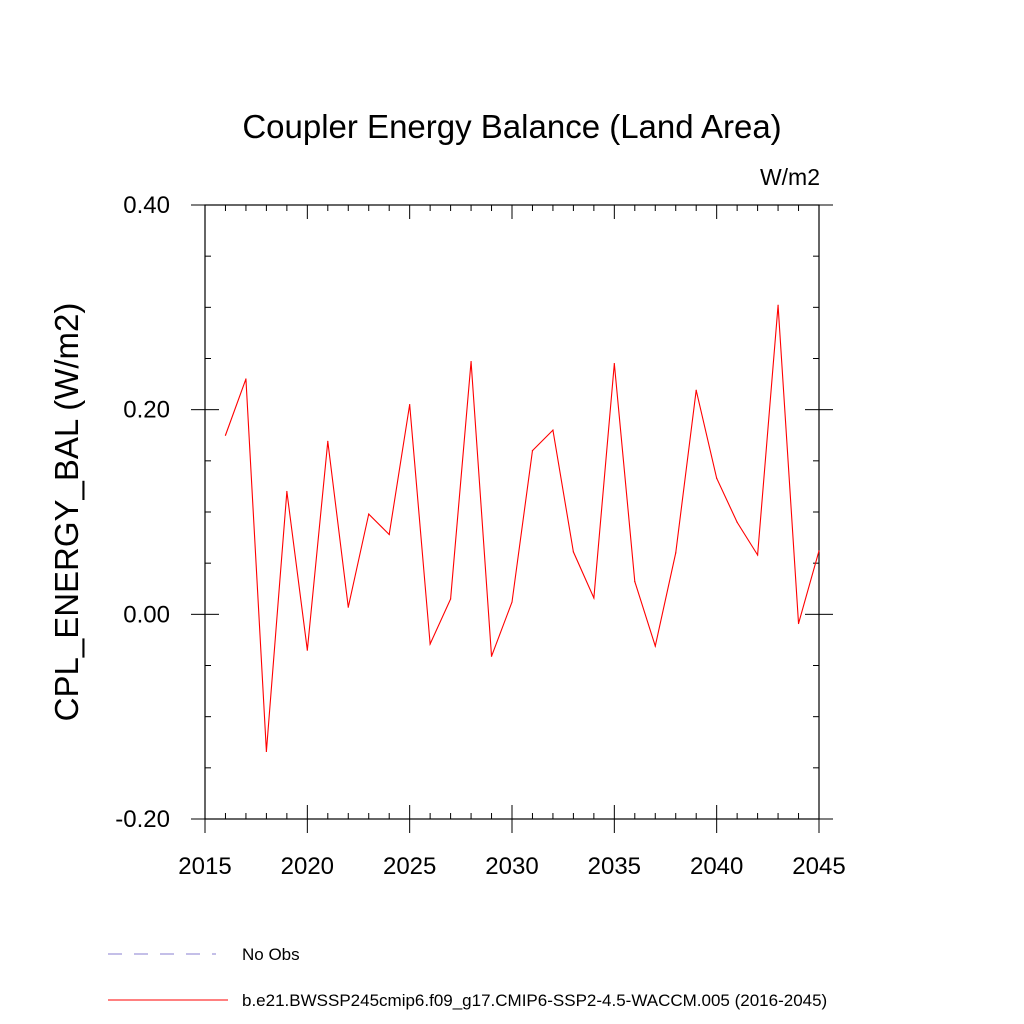  I want to click on x-tick-label: 2020, so click(307, 866).